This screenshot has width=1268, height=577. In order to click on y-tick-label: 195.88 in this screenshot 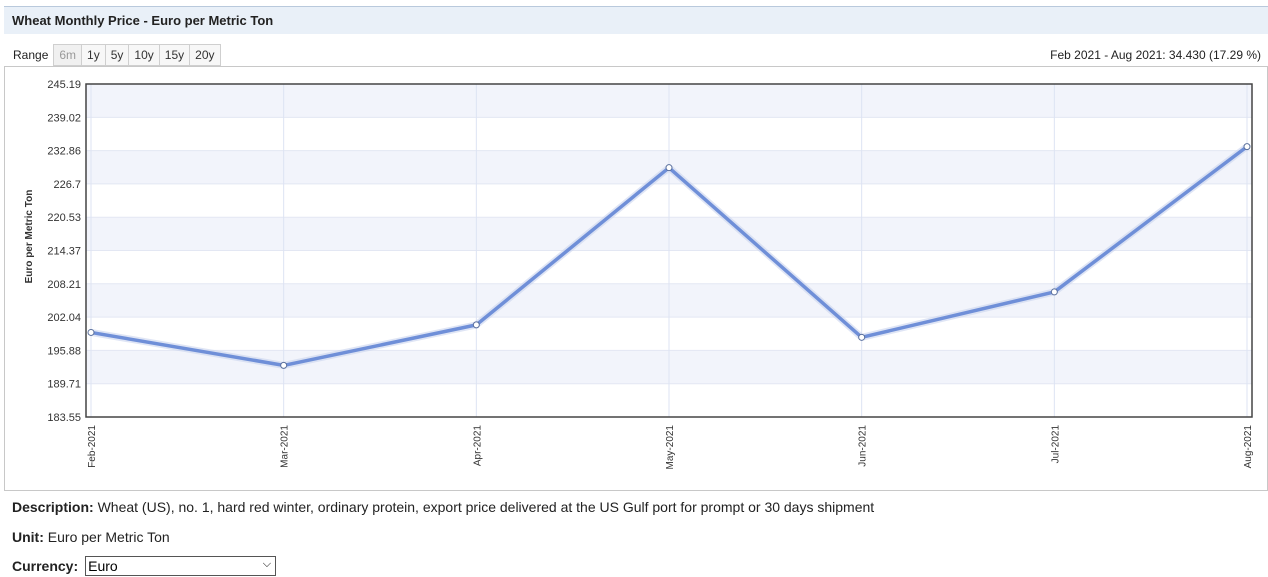, I will do `click(64, 351)`.